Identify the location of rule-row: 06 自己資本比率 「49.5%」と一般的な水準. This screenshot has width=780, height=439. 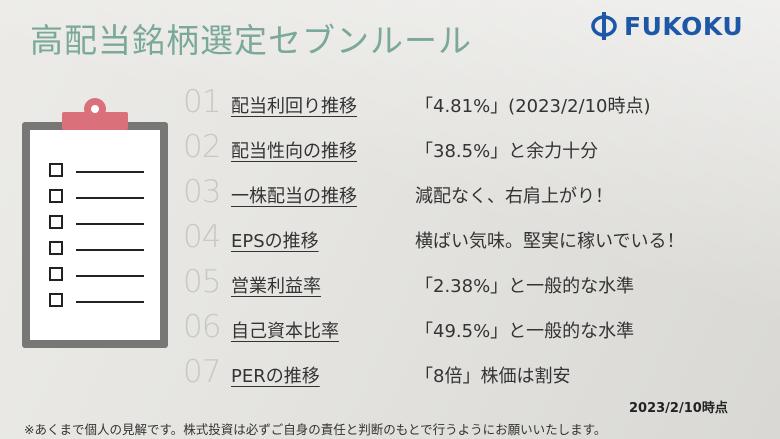
(478, 329).